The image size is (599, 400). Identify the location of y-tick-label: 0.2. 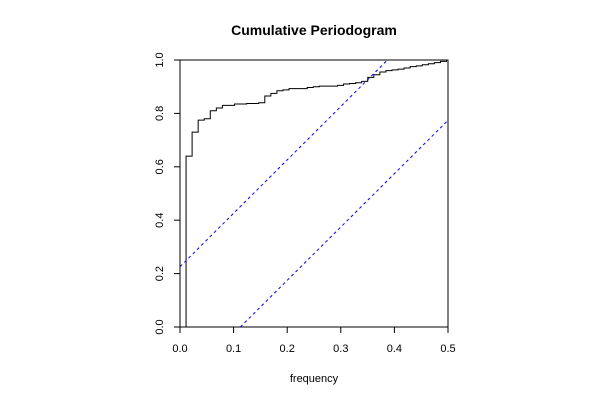
(160, 273).